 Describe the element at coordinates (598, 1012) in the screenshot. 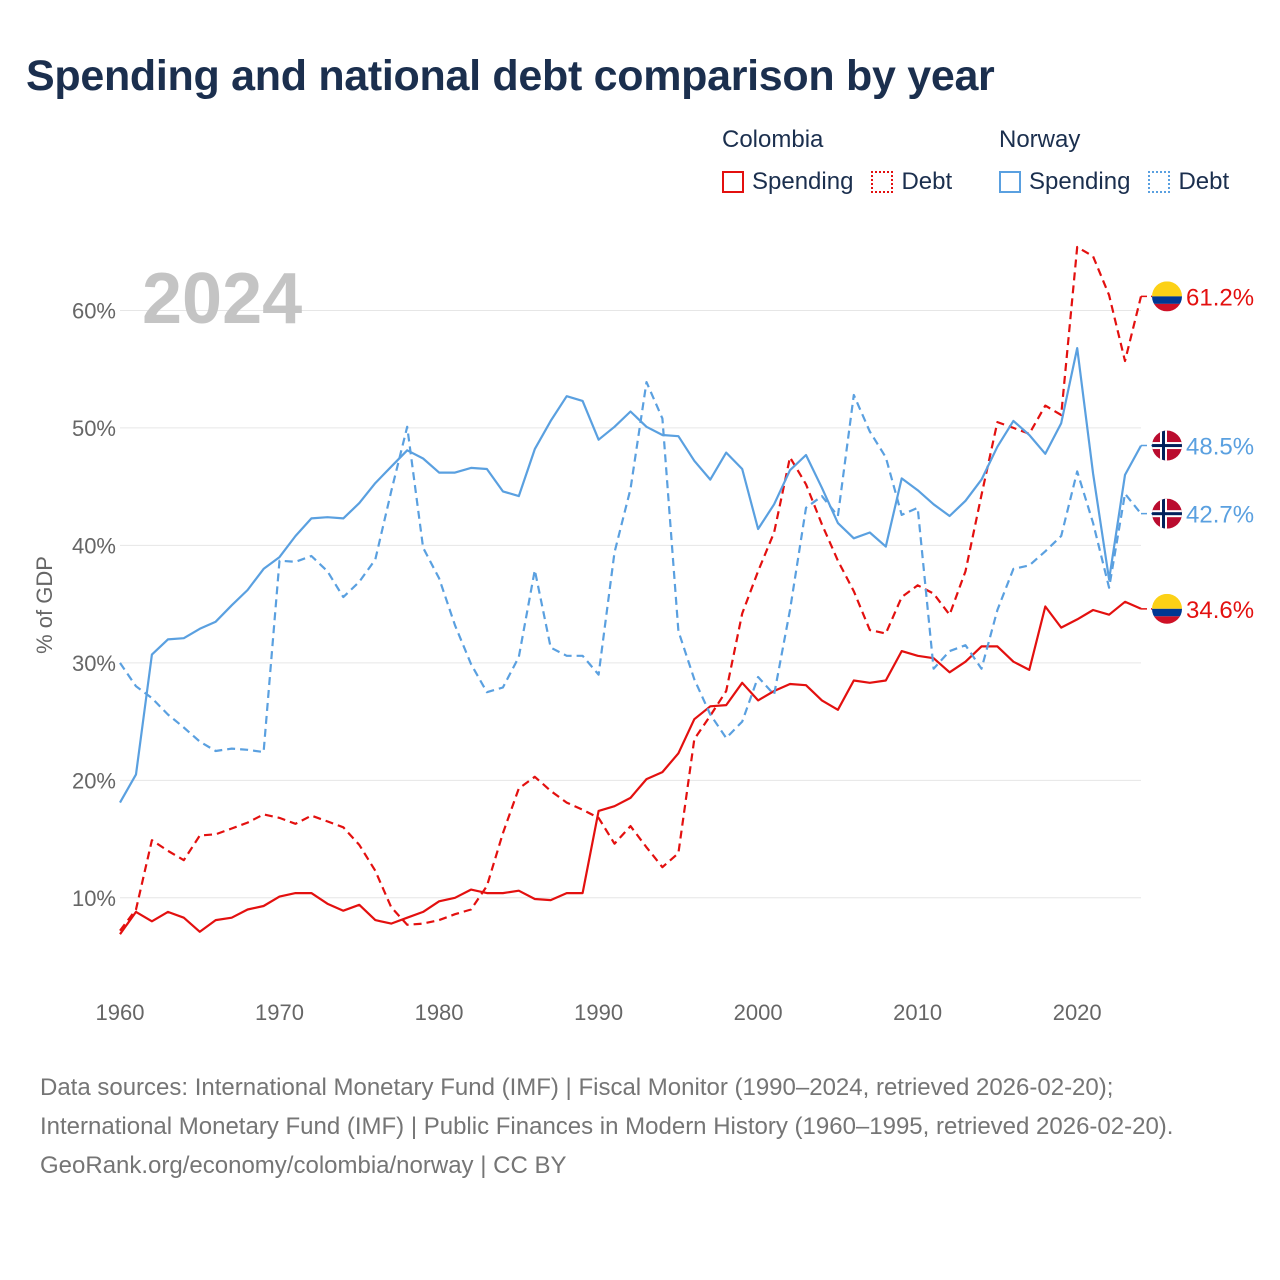

I see `x-tick-label: 1990` at that location.